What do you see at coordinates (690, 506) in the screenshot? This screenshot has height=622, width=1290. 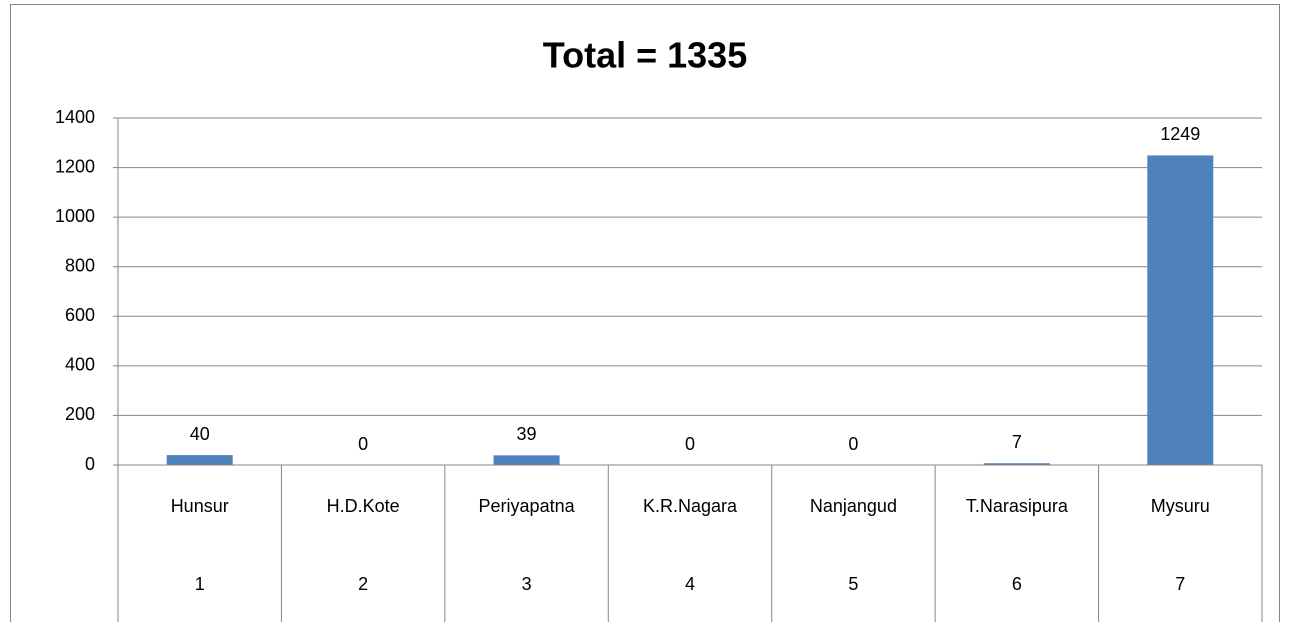 I see `x-tick-label: K.R.Nagara` at bounding box center [690, 506].